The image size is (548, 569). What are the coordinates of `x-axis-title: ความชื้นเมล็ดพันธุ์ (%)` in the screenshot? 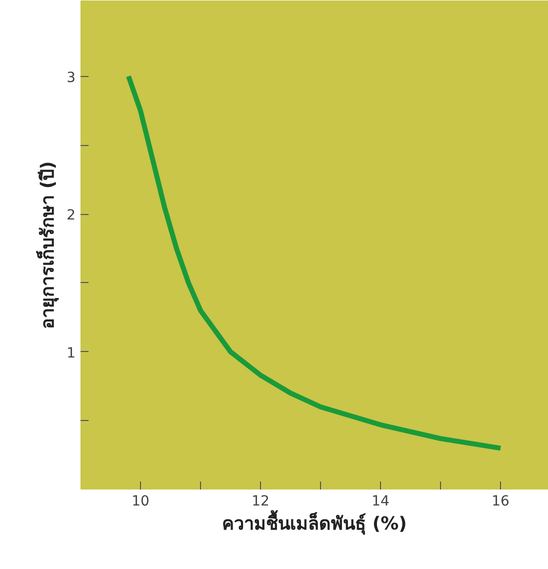 It's located at (314, 523).